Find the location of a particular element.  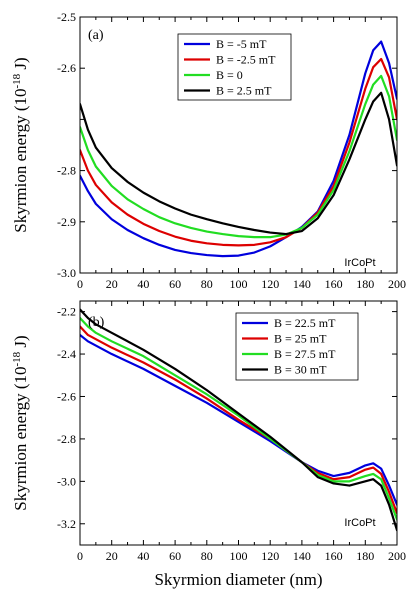

y-tick-label: -2.4 is located at coordinates (66, 354).